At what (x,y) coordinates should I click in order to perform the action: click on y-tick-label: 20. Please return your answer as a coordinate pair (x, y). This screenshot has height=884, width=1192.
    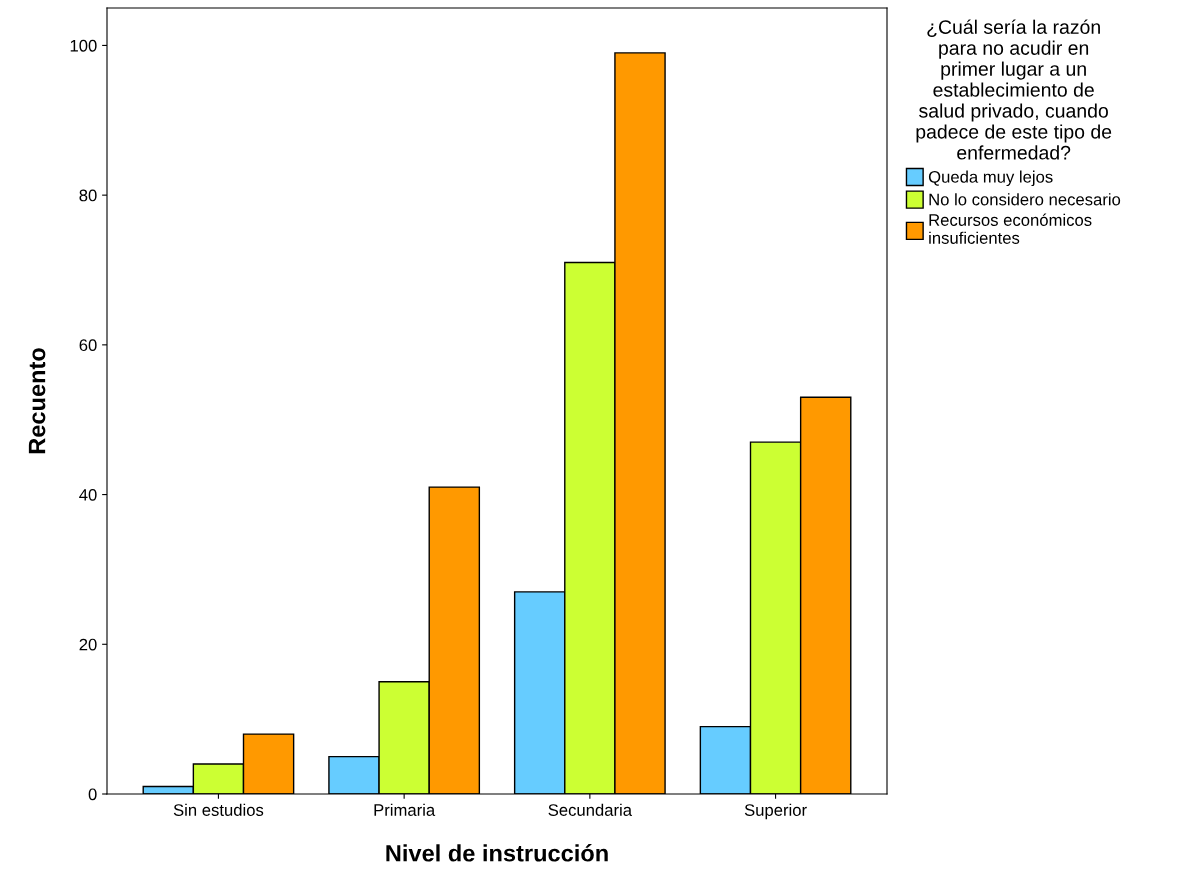
    Looking at the image, I should click on (88, 644).